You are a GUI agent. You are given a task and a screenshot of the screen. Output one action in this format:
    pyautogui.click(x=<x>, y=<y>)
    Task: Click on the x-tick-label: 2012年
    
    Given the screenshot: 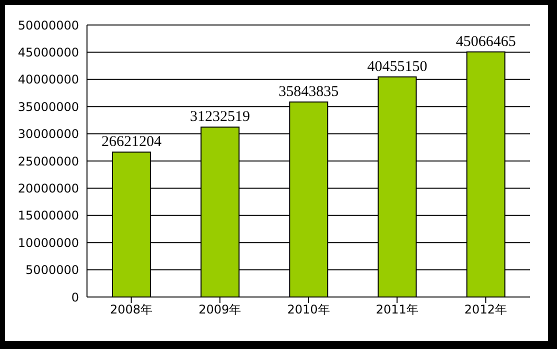 What is the action you would take?
    pyautogui.click(x=485, y=309)
    